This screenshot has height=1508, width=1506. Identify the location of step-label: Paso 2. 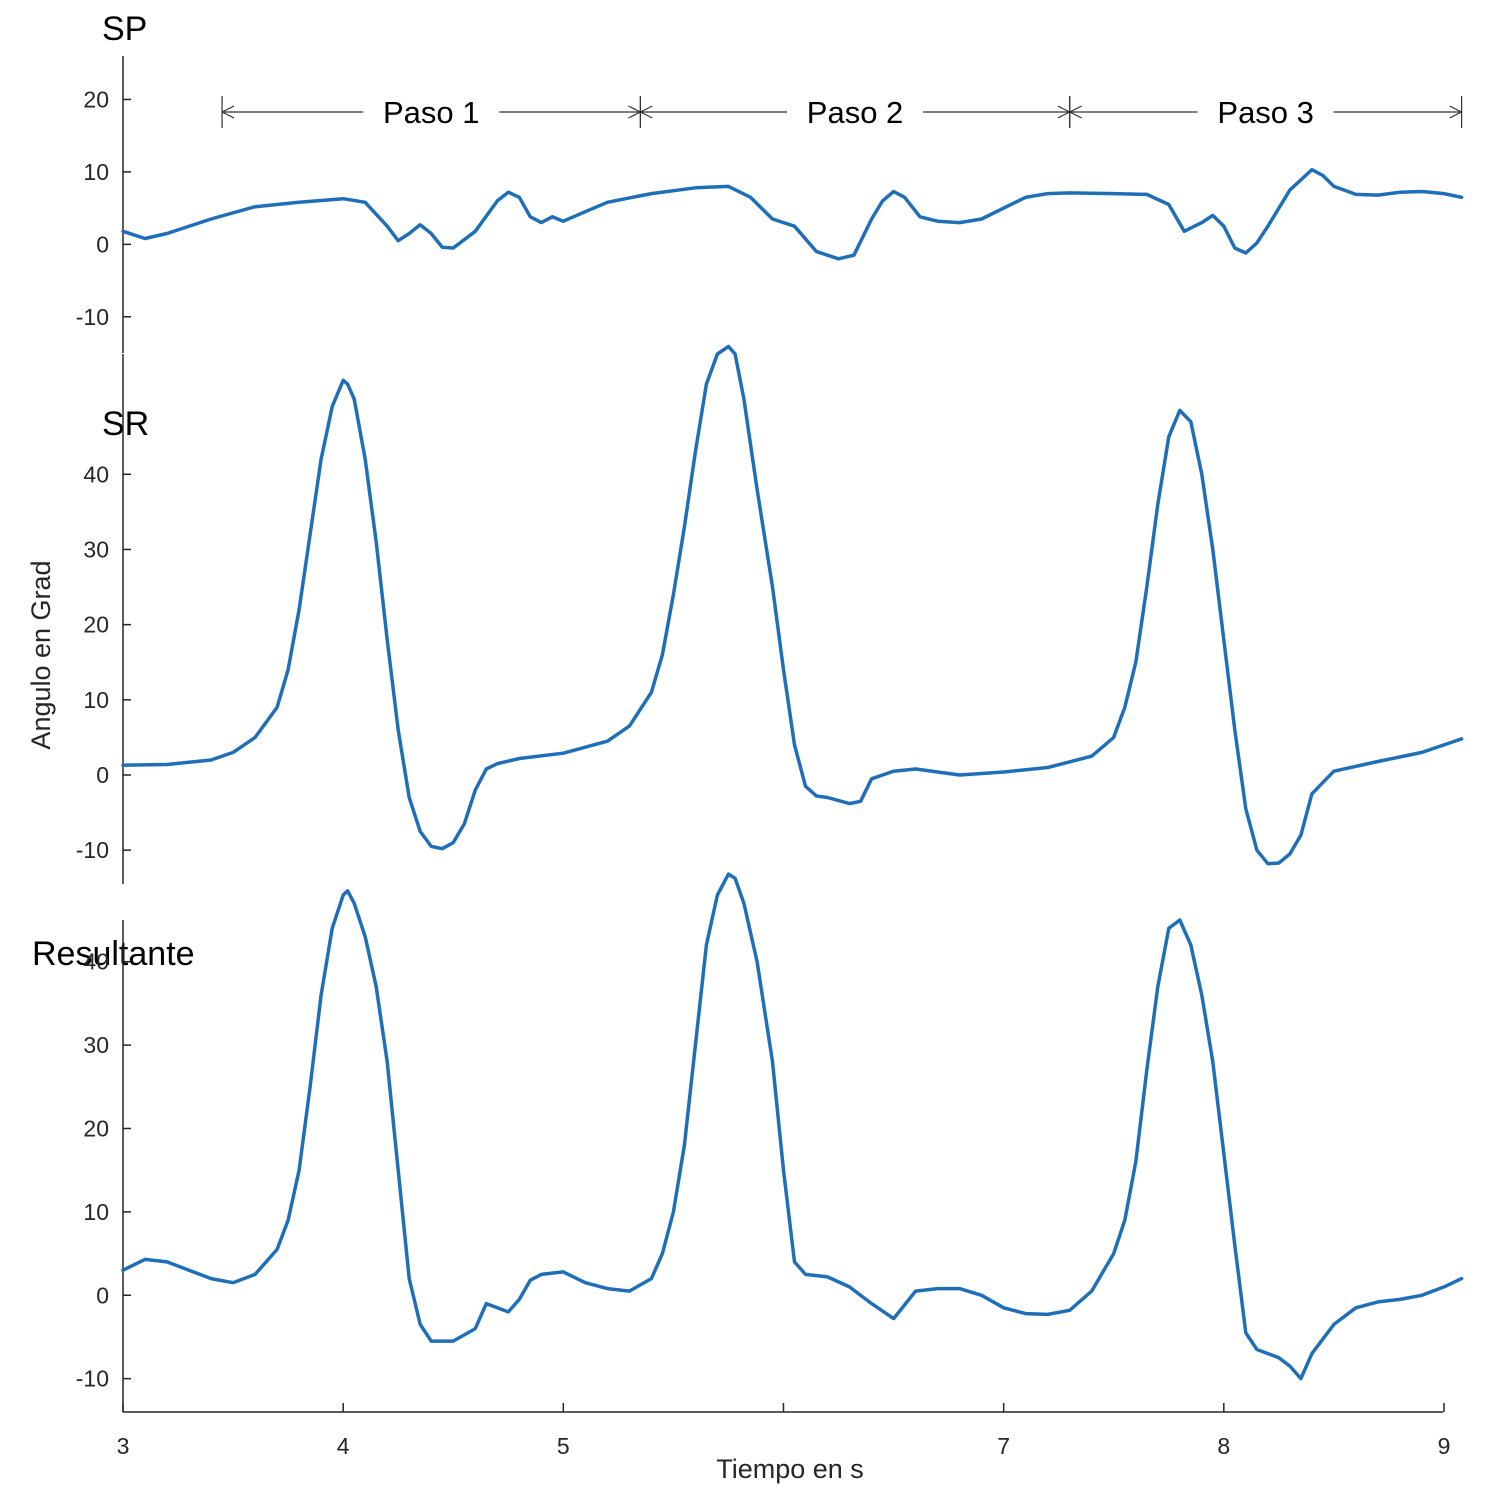
(855, 112).